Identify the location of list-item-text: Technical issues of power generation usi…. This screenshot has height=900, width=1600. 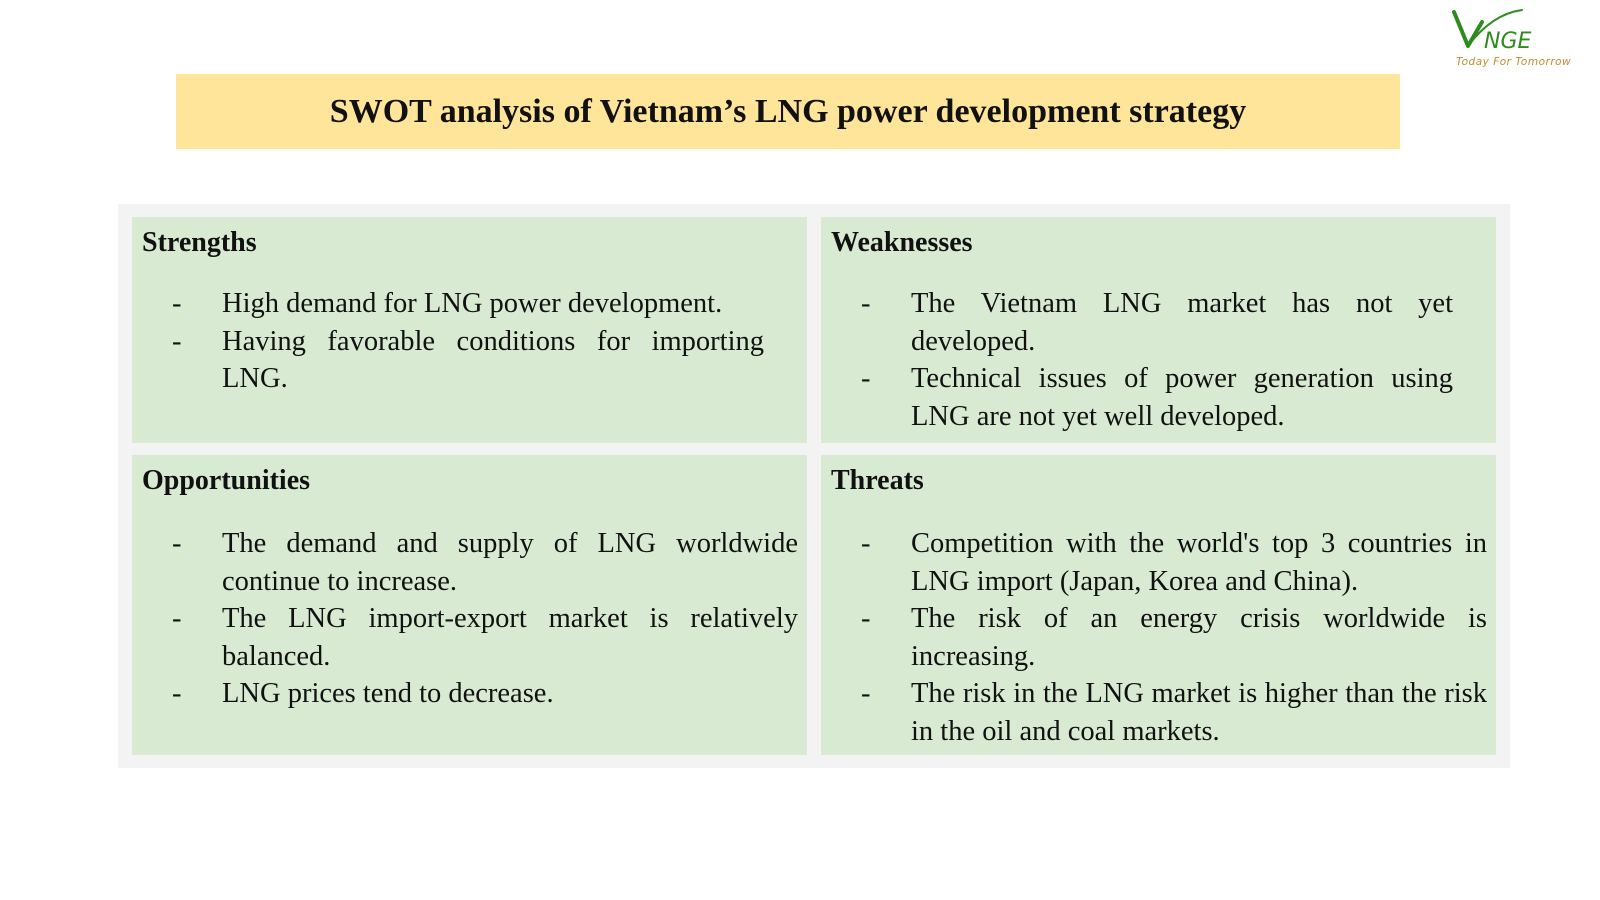
(1182, 397).